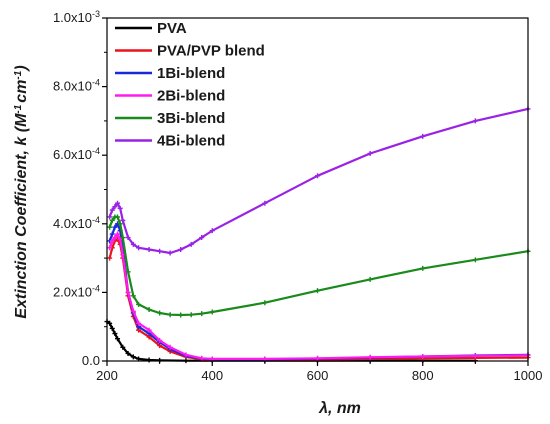 The width and height of the screenshot is (550, 424). What do you see at coordinates (191, 73) in the screenshot?
I see `legend-label: 1Bi-blend` at bounding box center [191, 73].